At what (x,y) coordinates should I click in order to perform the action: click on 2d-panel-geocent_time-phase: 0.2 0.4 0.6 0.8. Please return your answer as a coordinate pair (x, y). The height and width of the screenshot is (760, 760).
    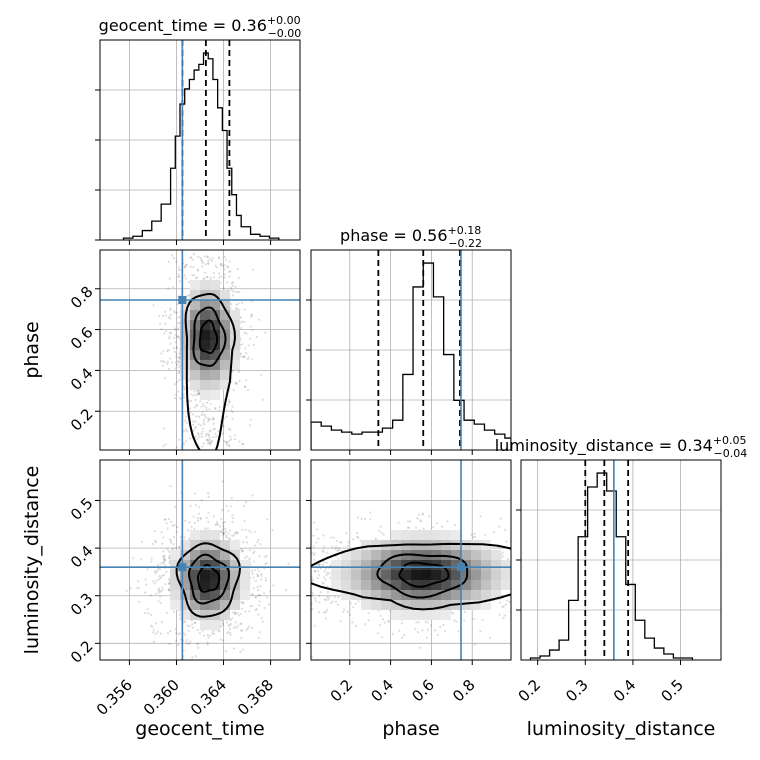
    Looking at the image, I should click on (184, 352).